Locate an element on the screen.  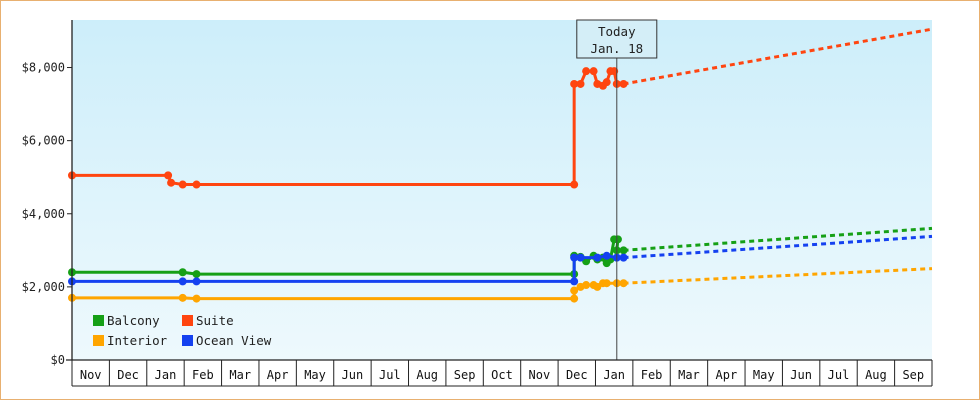
today-box is located at coordinates (617, 39).